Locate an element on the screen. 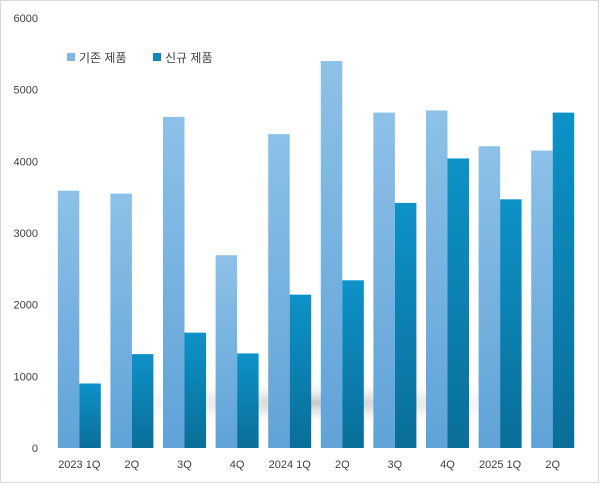 The width and height of the screenshot is (600, 485). y-tick-label: 2000 is located at coordinates (26, 306).